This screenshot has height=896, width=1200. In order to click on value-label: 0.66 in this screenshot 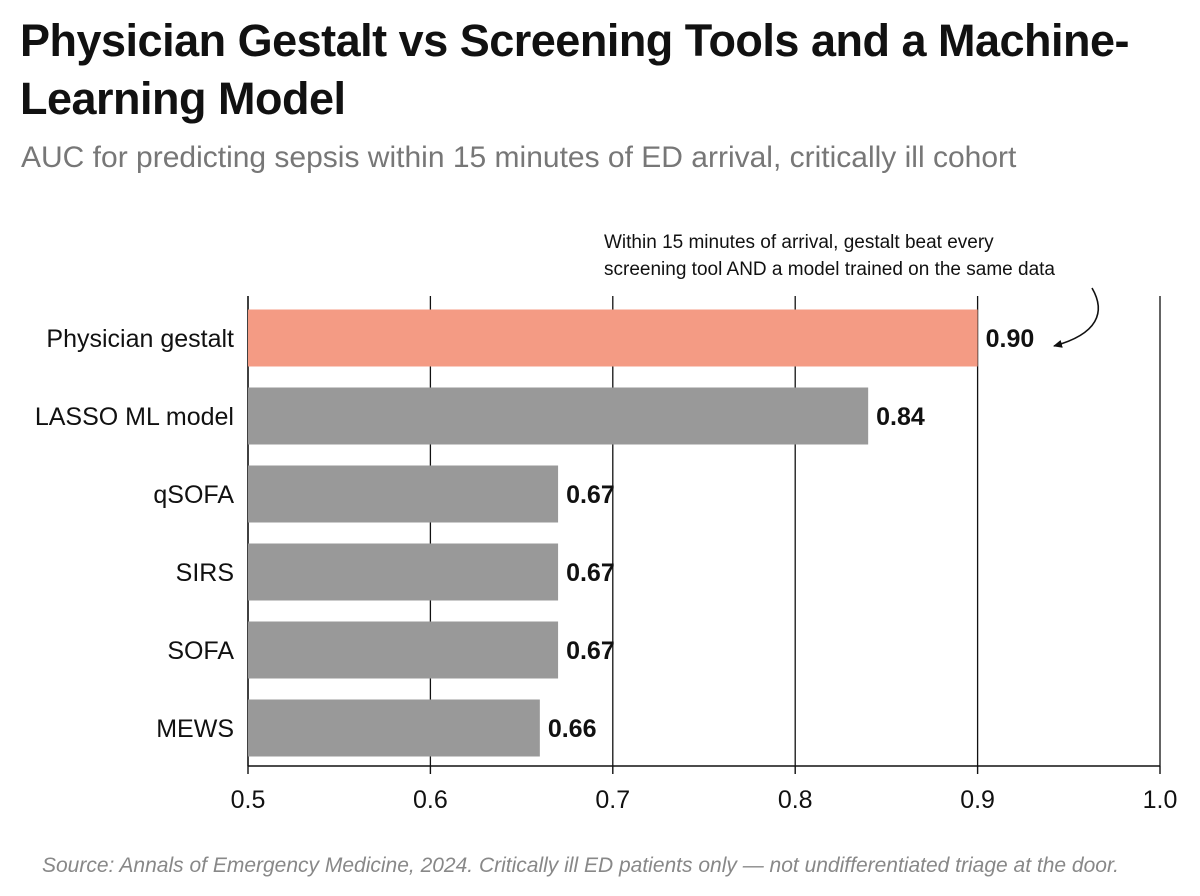, I will do `click(572, 729)`.